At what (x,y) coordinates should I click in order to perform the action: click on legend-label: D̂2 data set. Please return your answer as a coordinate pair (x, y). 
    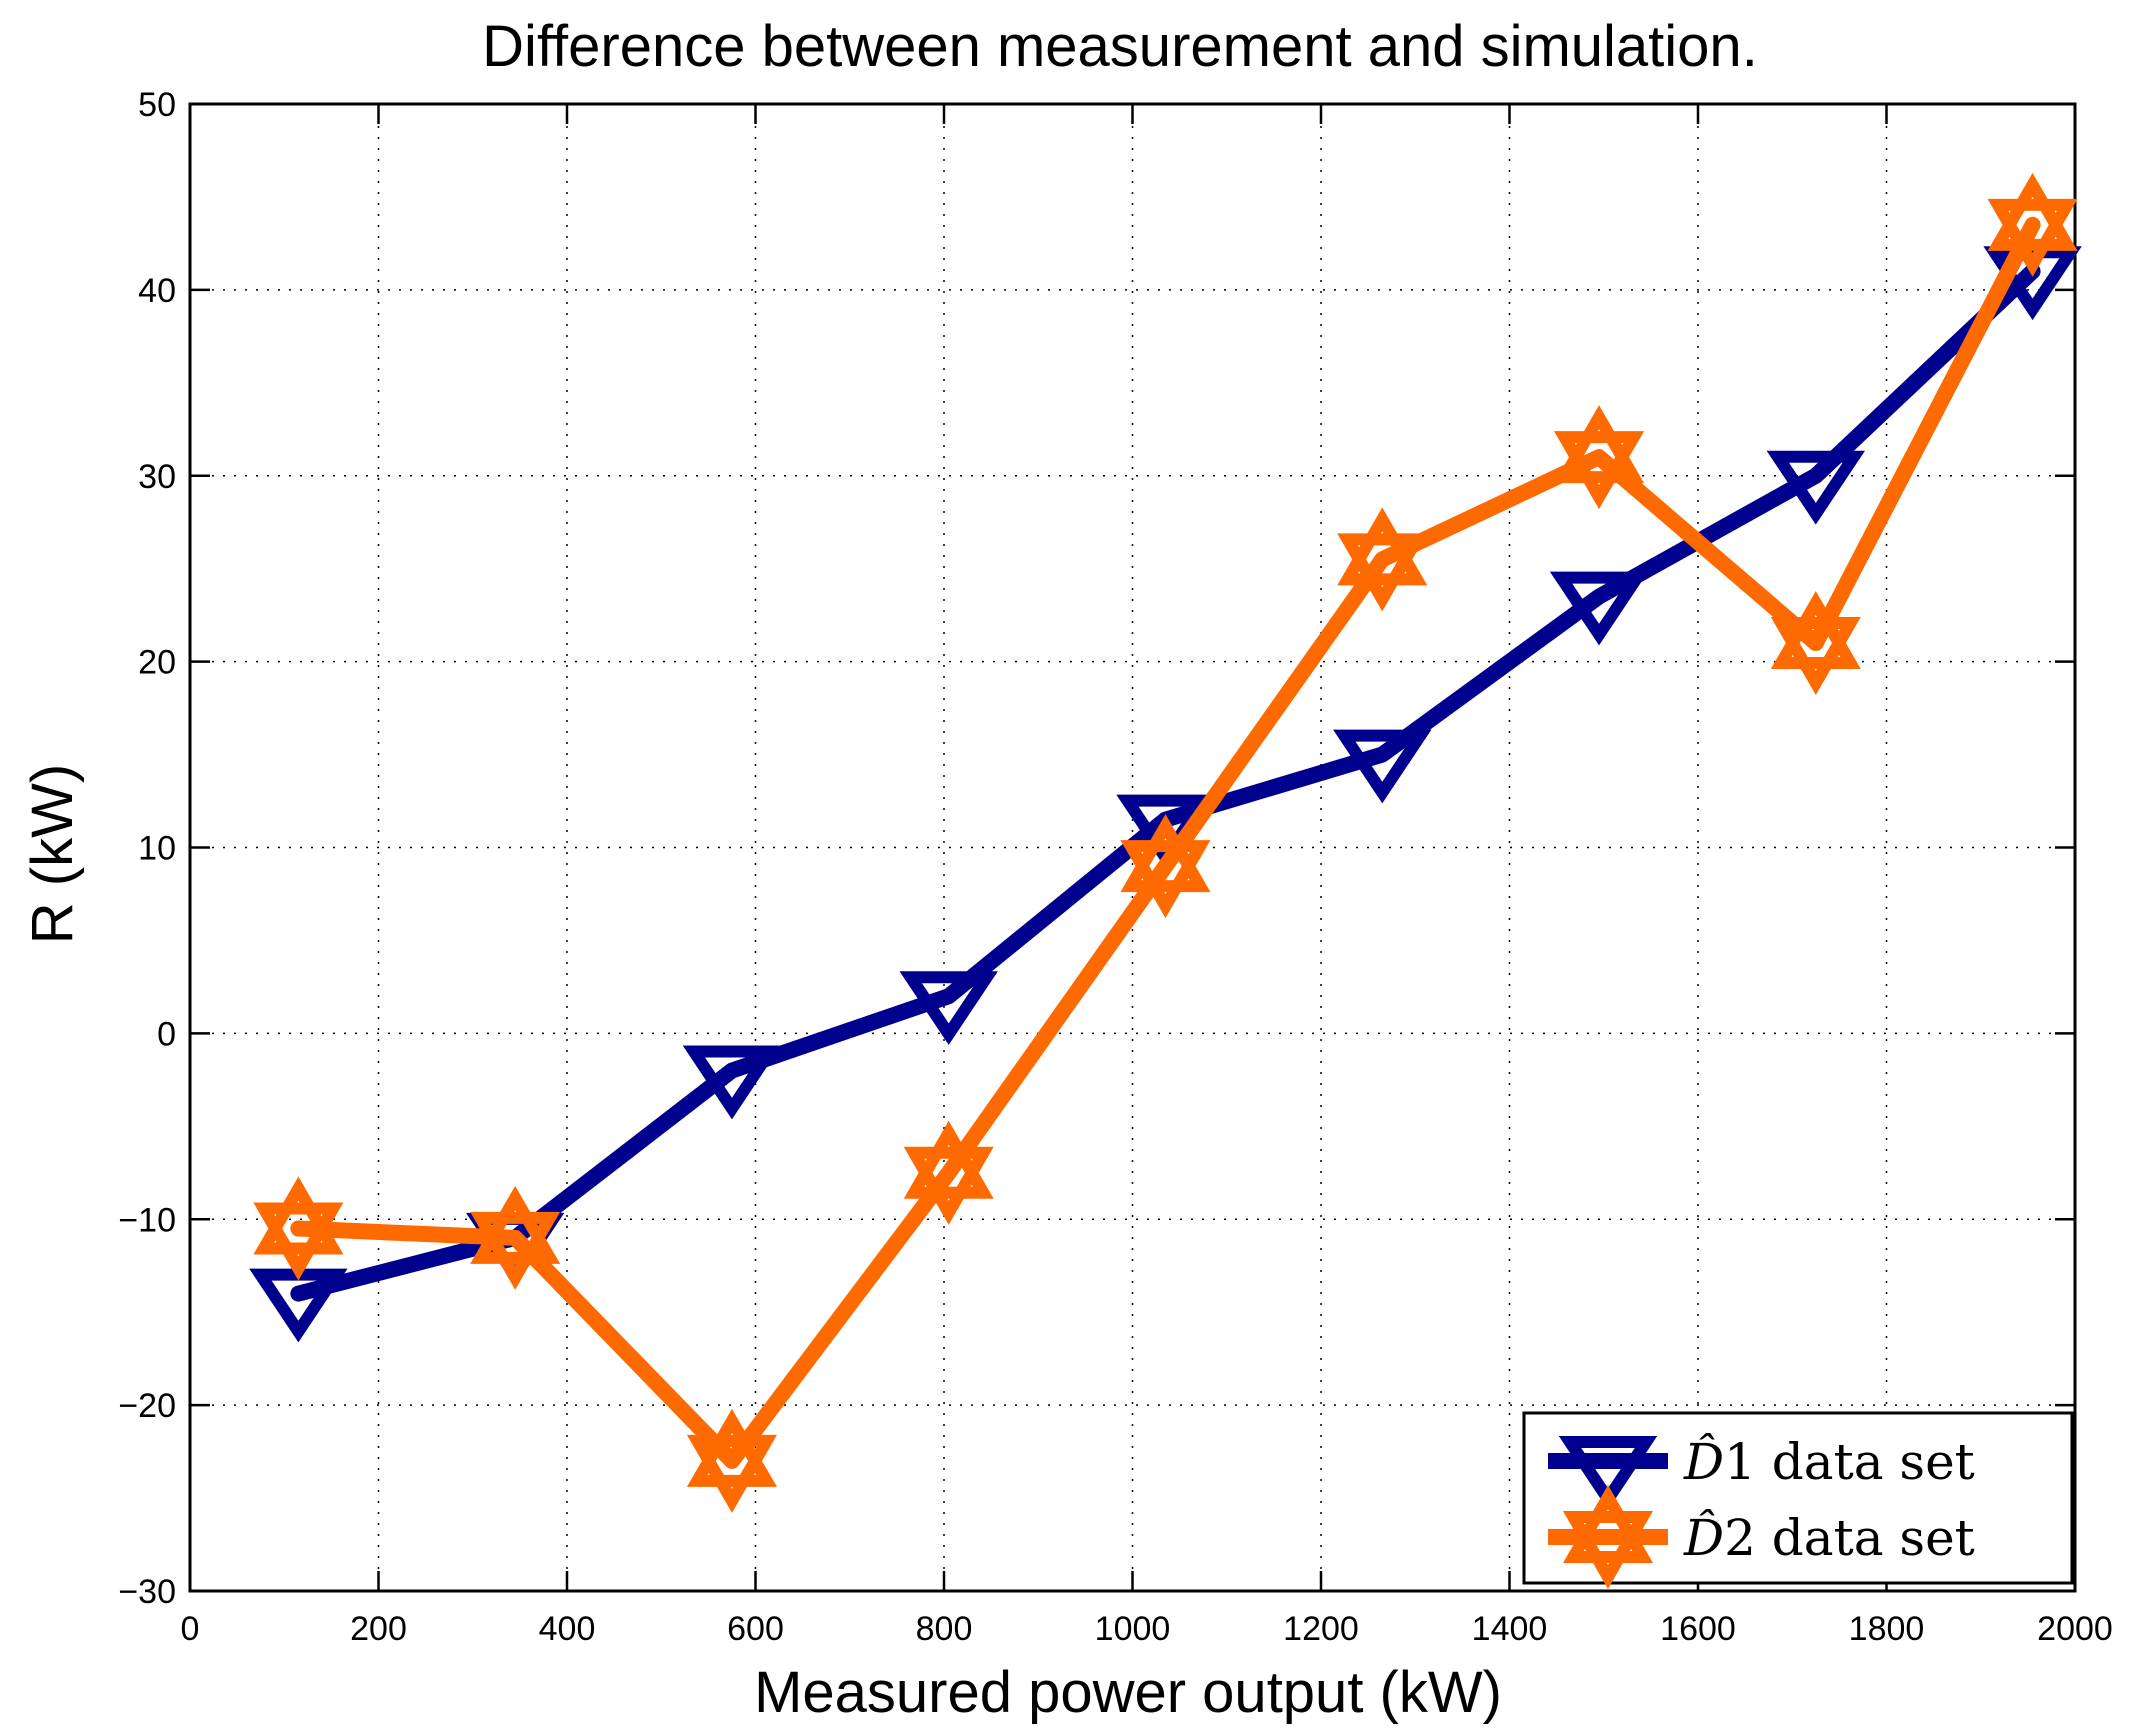
    Looking at the image, I should click on (1829, 1537).